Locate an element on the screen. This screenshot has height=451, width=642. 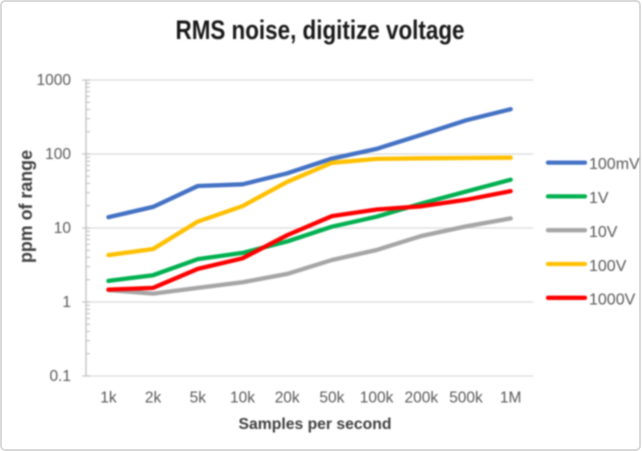
svg-text: 200k is located at coordinates (421, 398).